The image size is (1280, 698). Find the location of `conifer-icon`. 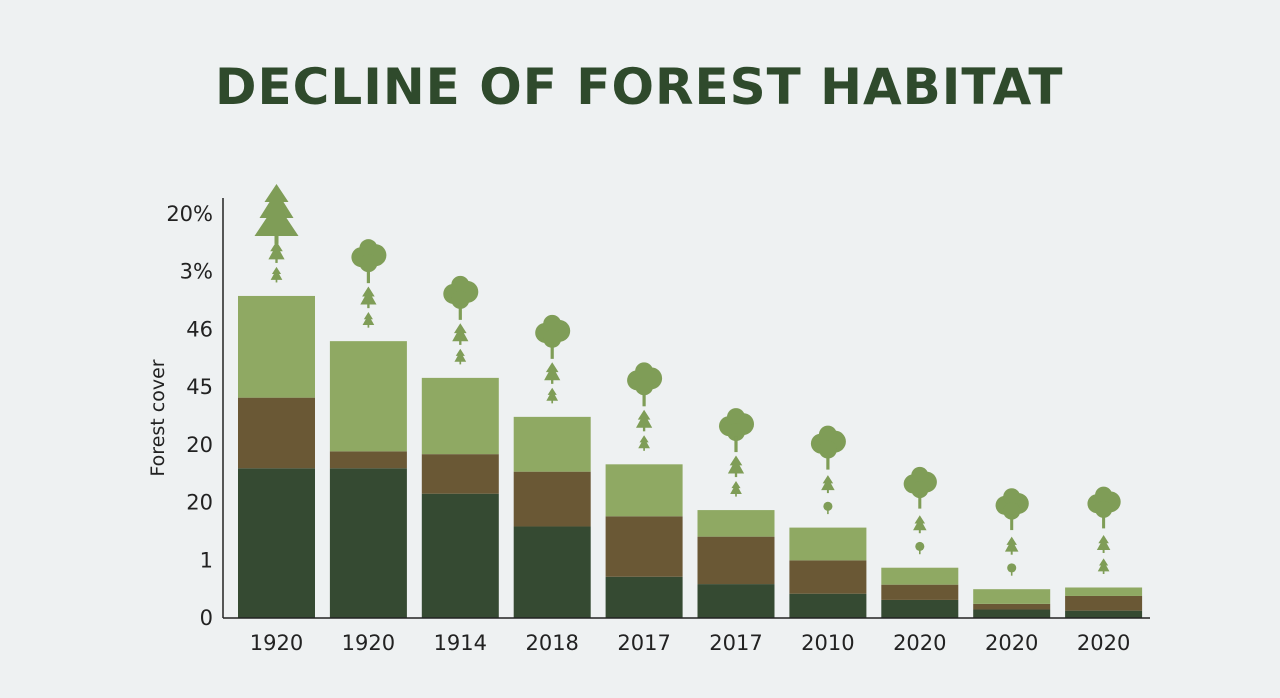

conifer-icon is located at coordinates (276, 213).